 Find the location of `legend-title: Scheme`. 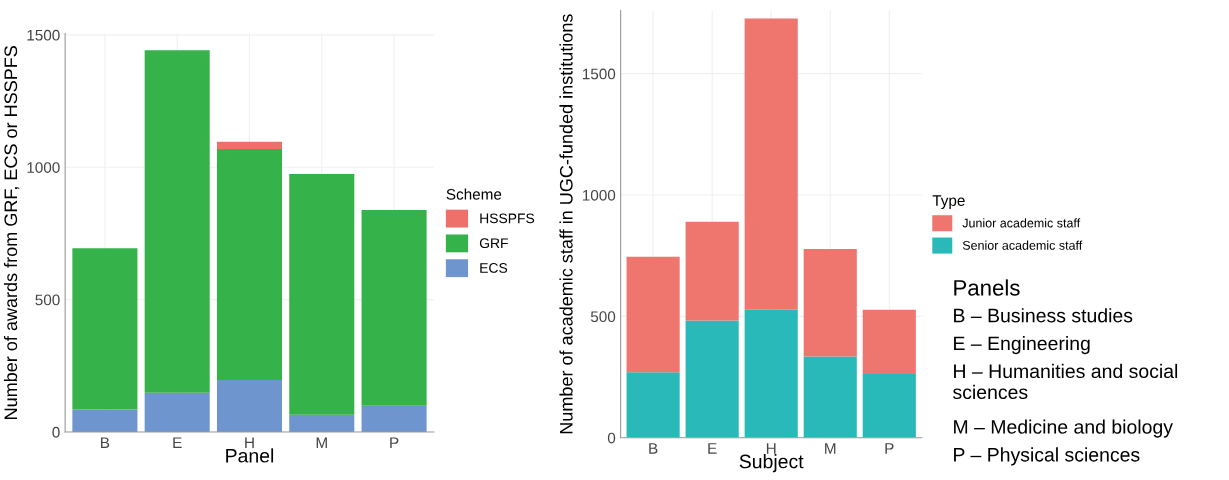

legend-title: Scheme is located at coordinates (474, 194).